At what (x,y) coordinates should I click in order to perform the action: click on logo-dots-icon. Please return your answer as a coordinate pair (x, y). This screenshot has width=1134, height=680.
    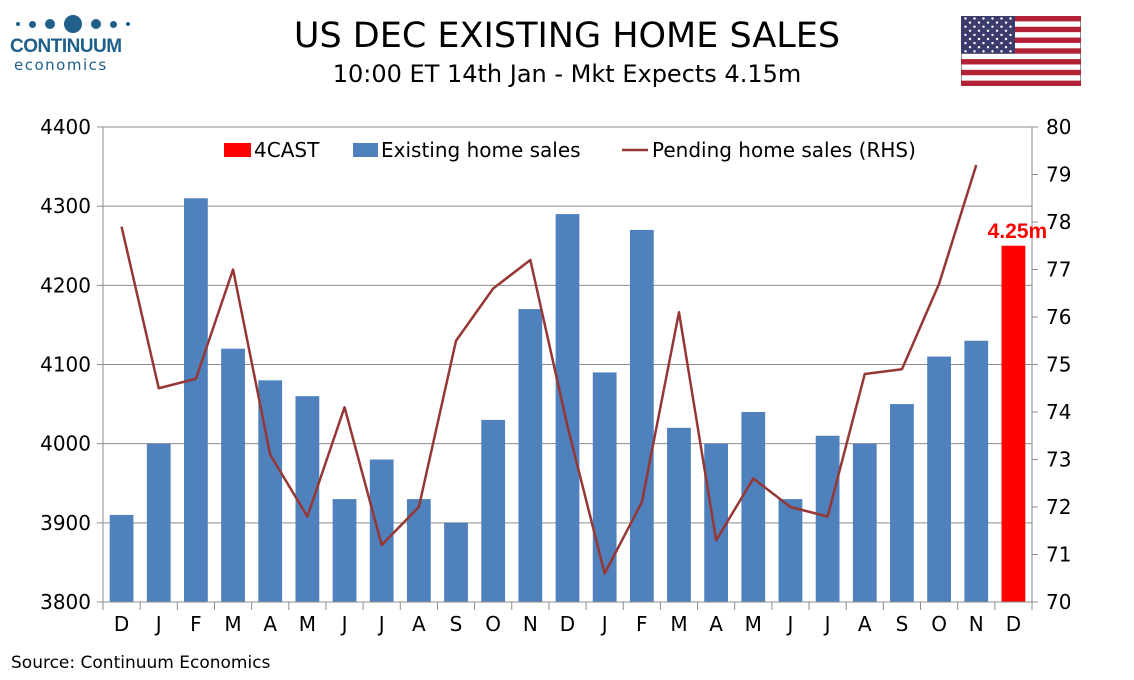
    Looking at the image, I should click on (75, 24).